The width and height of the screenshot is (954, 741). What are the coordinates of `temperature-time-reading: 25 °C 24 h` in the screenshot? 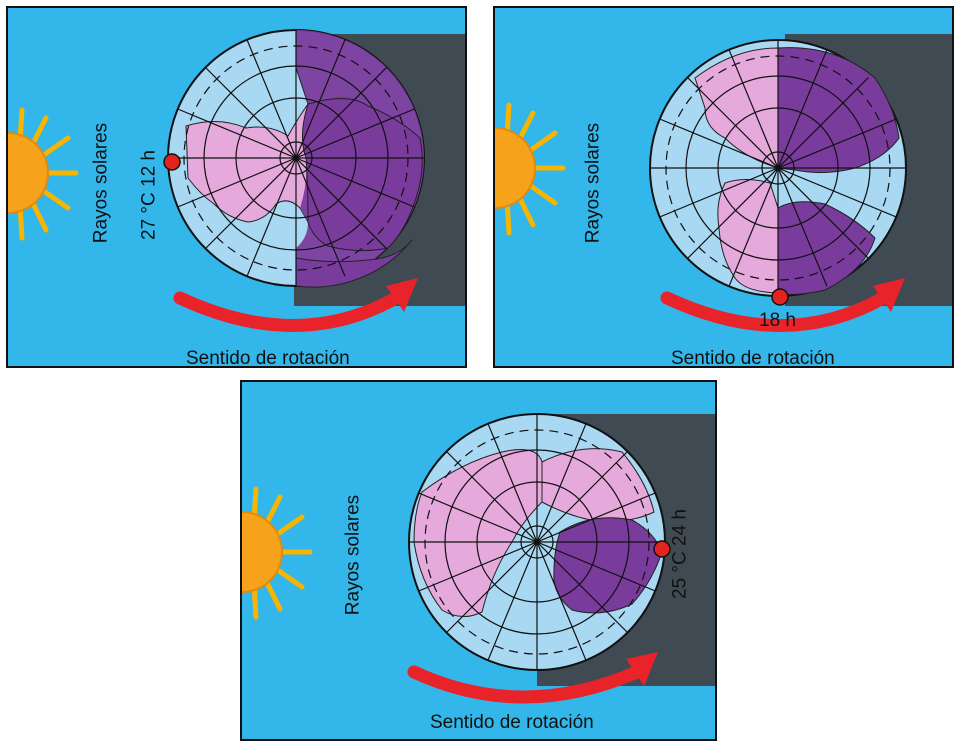 It's located at (680, 554).